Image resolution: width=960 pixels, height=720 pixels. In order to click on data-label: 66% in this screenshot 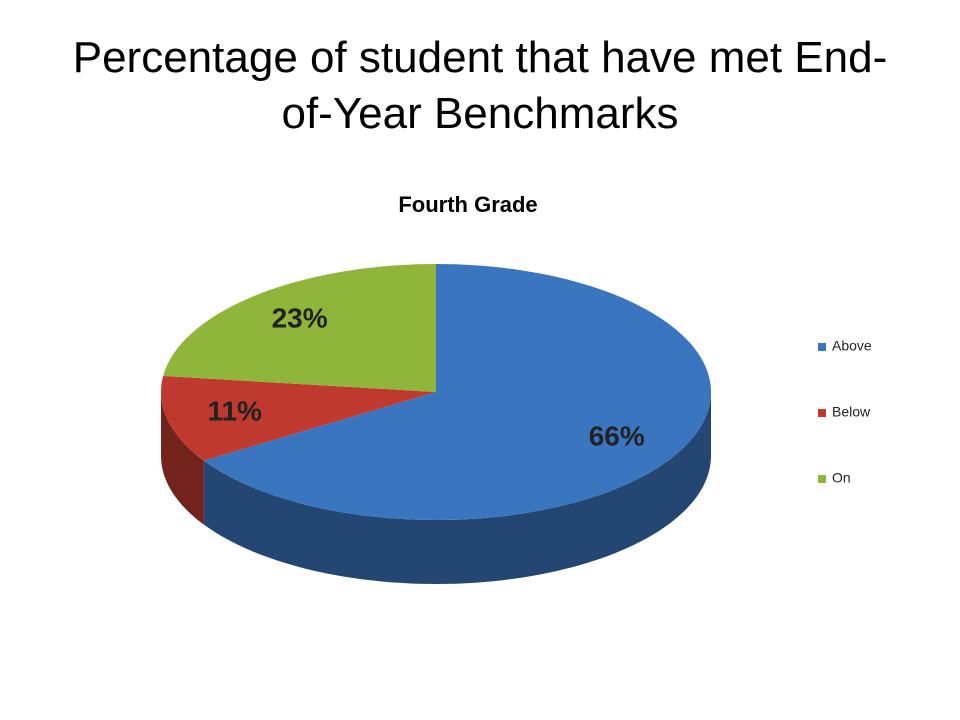, I will do `click(617, 436)`.